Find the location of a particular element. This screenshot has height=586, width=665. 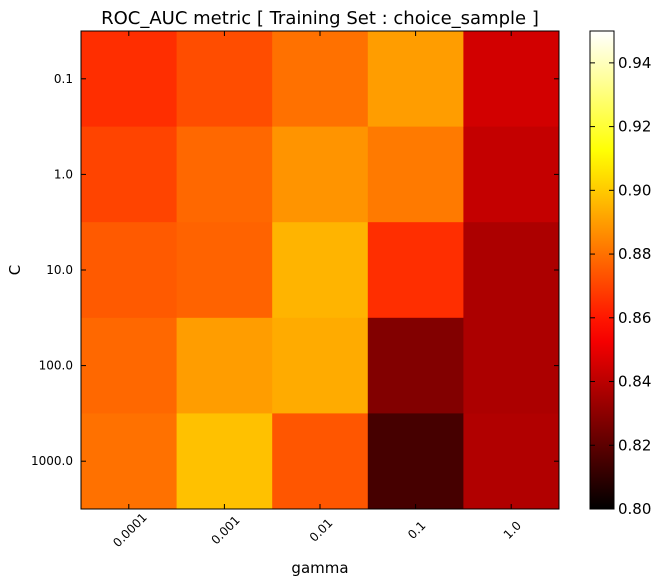

colorbar-tick-label: 0.84 is located at coordinates (634, 382).